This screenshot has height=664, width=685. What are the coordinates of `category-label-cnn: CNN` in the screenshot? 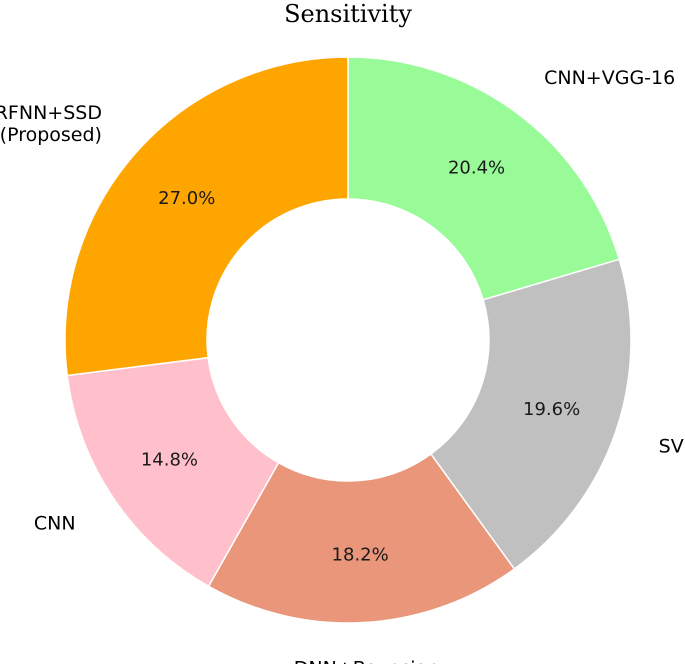 It's located at (55, 524).